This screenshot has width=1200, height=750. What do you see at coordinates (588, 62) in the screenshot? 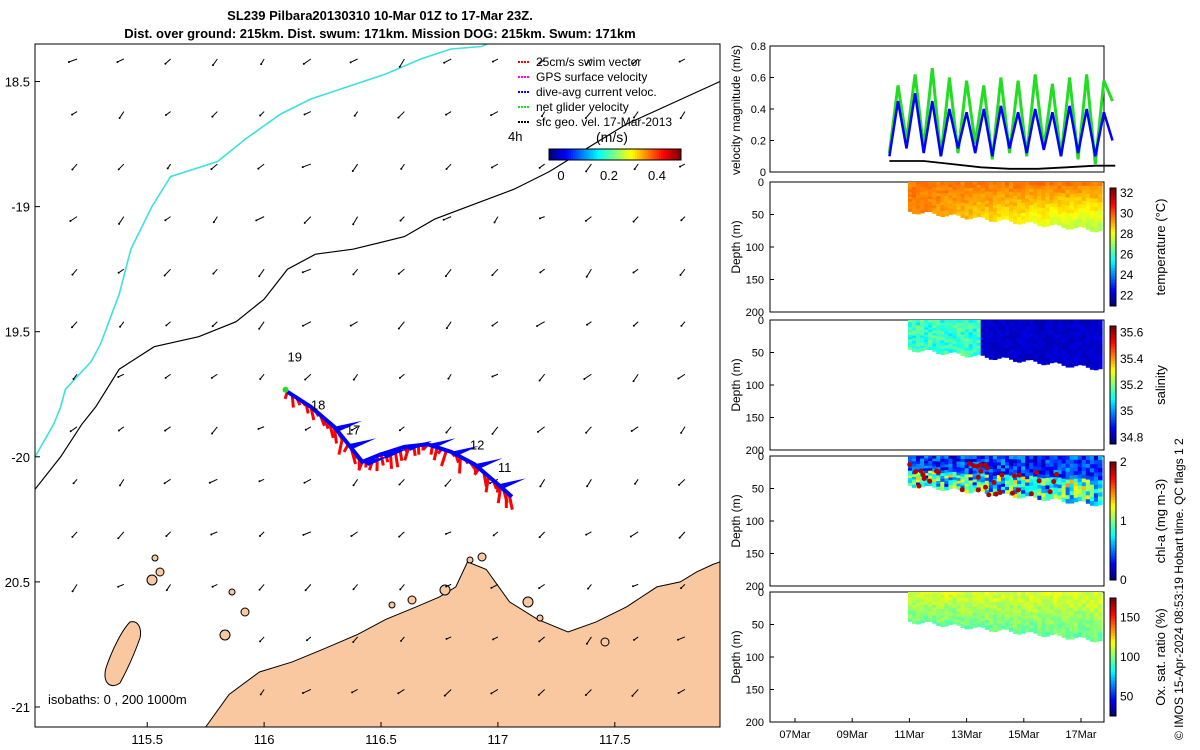
I see `legend-item: 25cm/s swim vector` at bounding box center [588, 62].